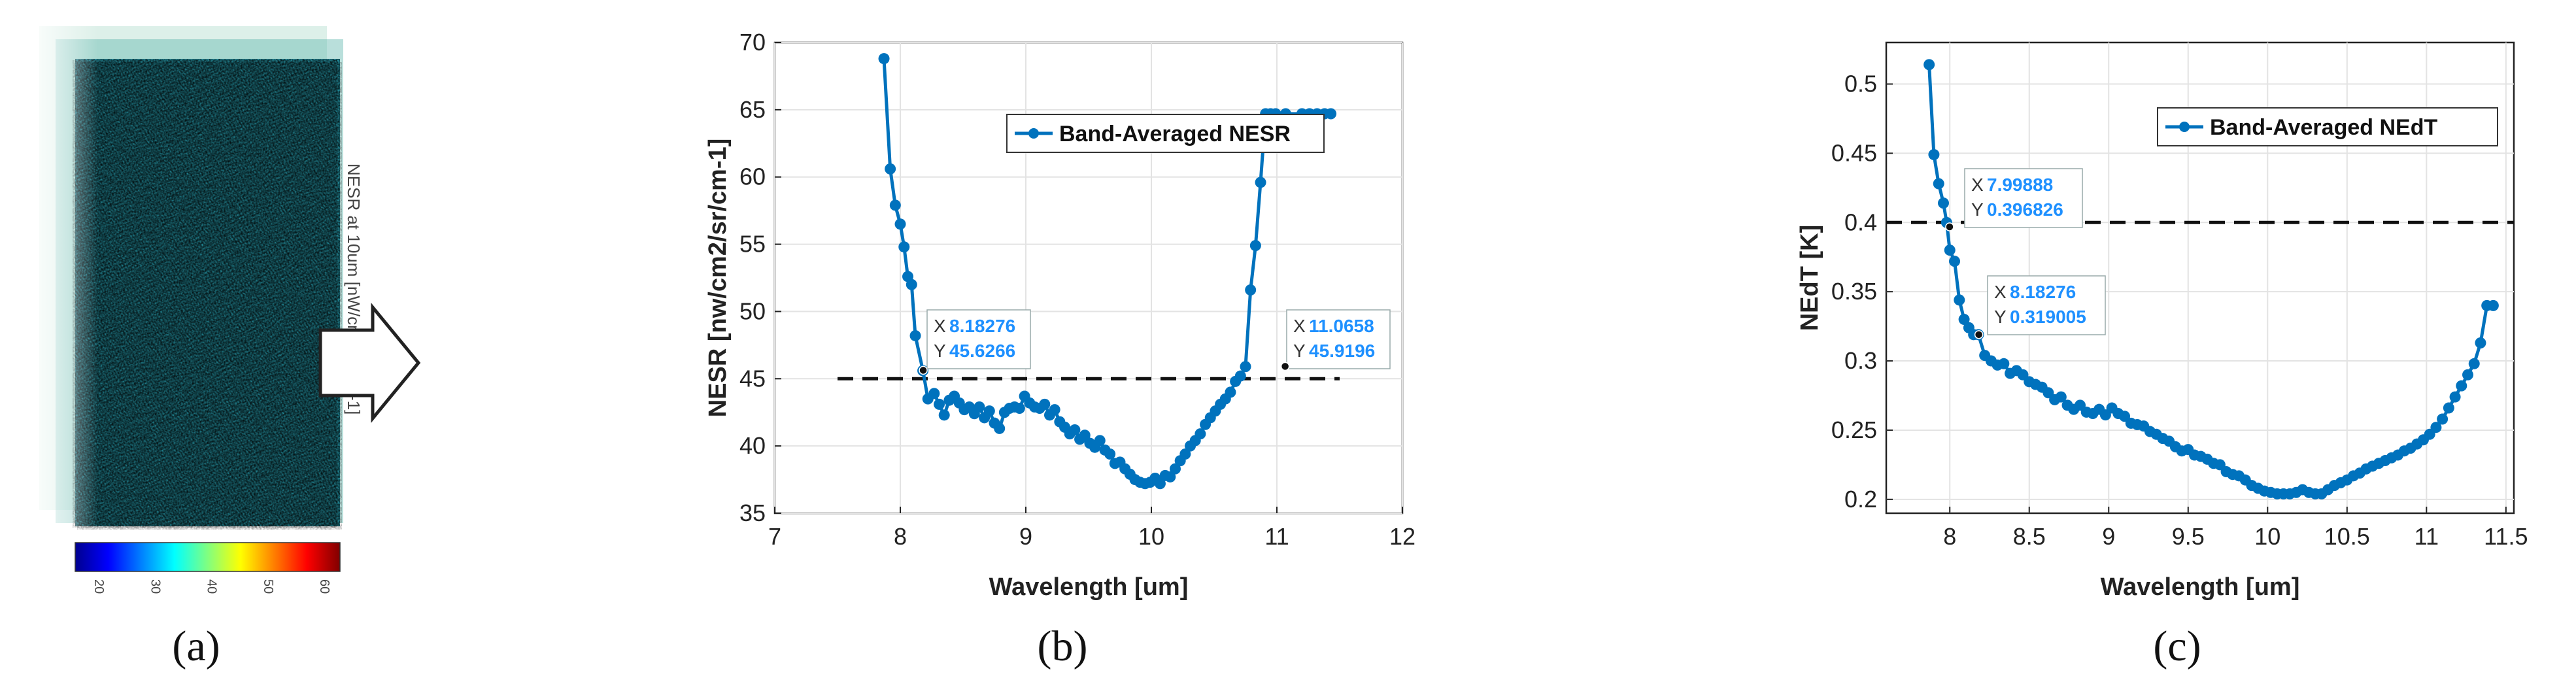 The image size is (2576, 693). I want to click on nedt-y-ticks: 0.2 0.25 0.3 0.35 0.4 0.45 0.5, so click(1862, 292).